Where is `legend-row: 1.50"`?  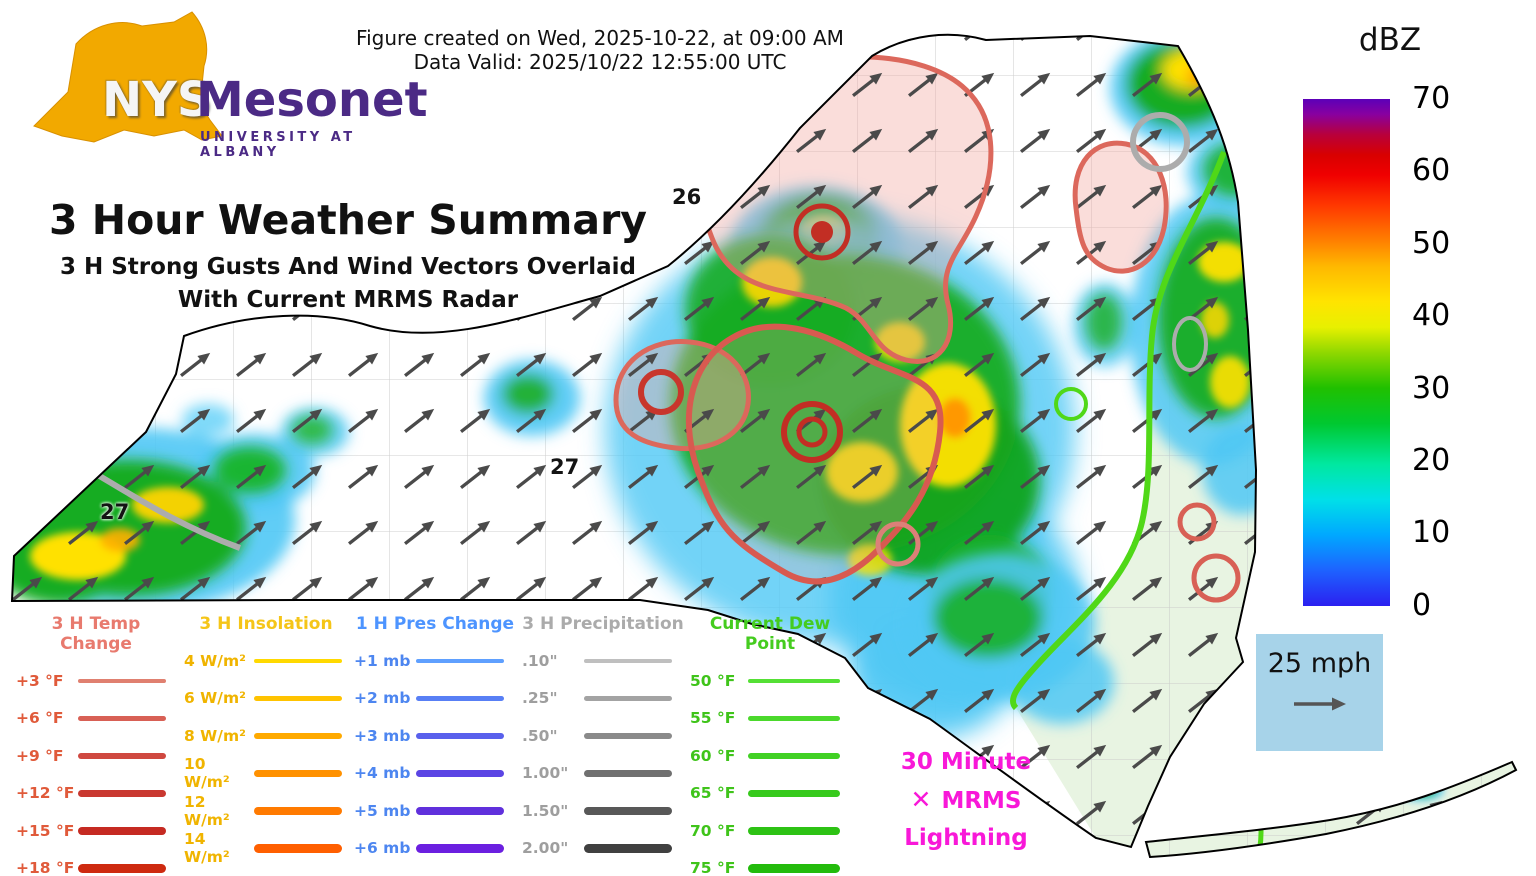 legend-row: 1.50" is located at coordinates (603, 811).